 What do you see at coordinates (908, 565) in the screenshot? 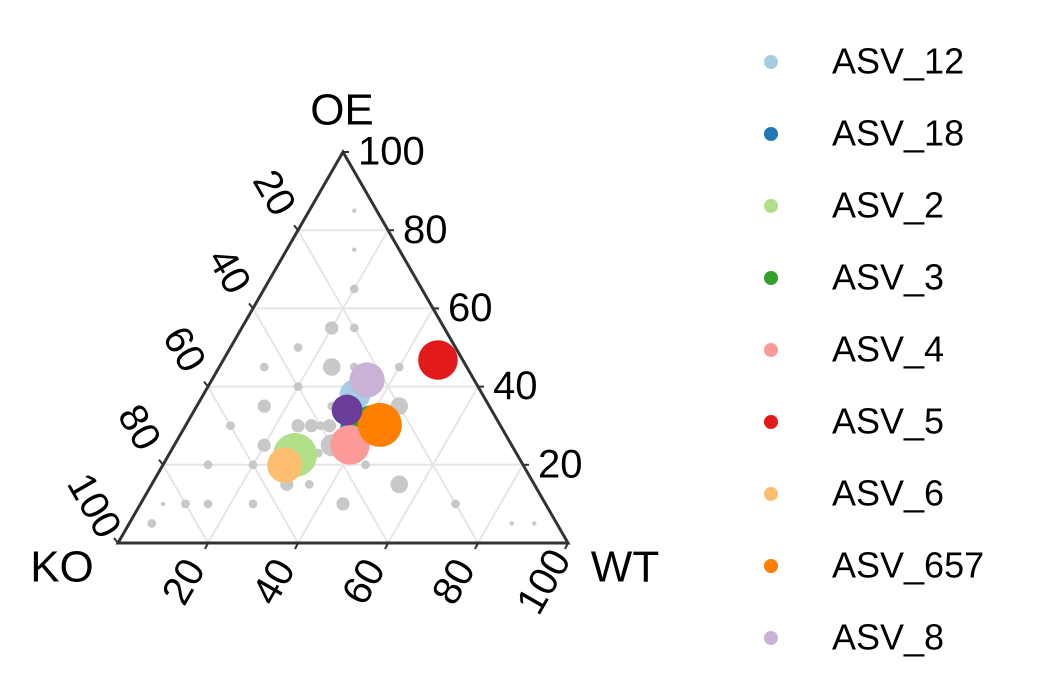
I see `legend-label: ASV_657` at bounding box center [908, 565].